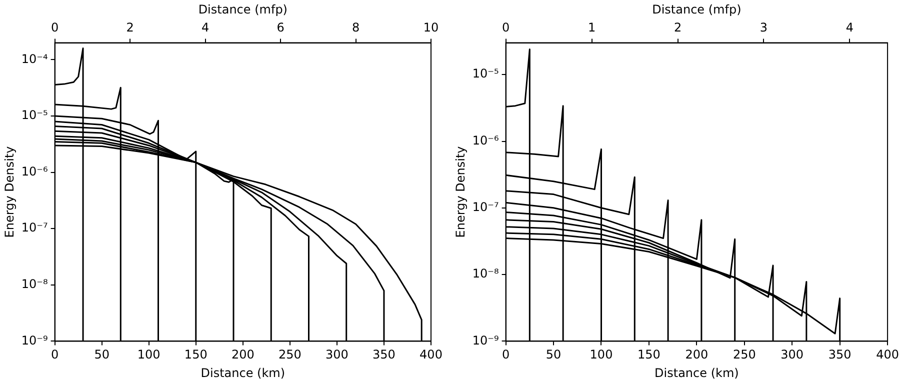 This screenshot has height=384, width=903. What do you see at coordinates (592, 27) in the screenshot?
I see `x2-tick-label: 1` at bounding box center [592, 27].